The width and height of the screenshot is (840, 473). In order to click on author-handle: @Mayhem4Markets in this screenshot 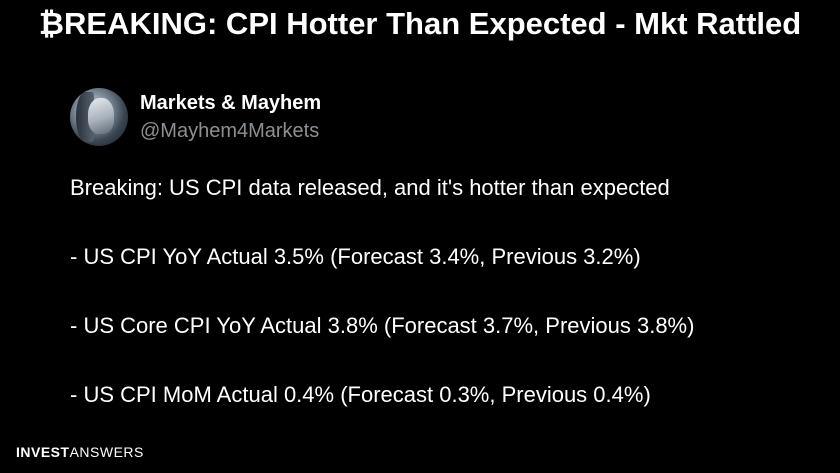, I will do `click(230, 131)`.